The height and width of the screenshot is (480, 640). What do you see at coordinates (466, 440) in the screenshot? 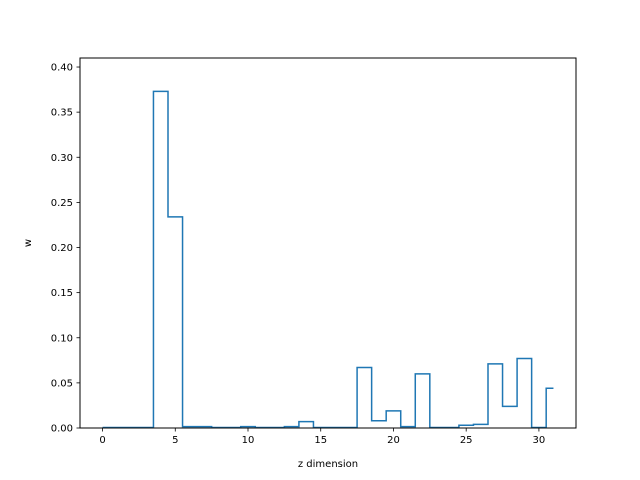
I see `x-tick-label: 25` at bounding box center [466, 440].